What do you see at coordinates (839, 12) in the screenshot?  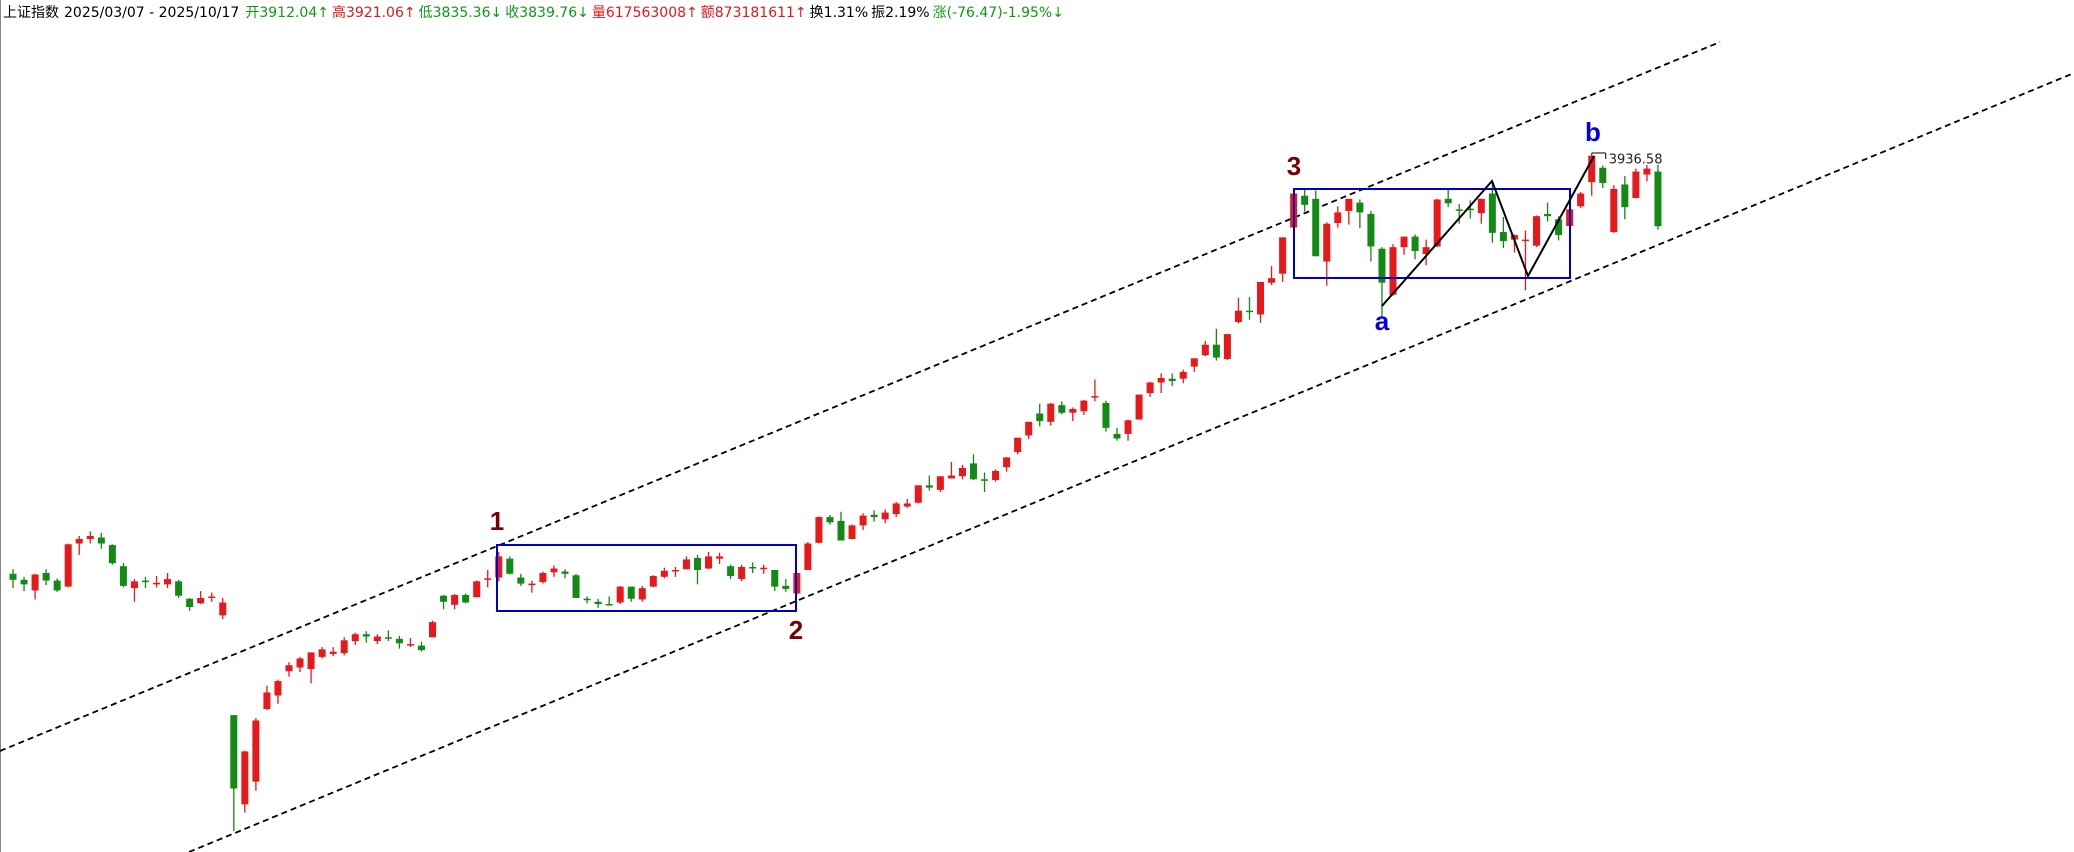 I see `quote-item: 换1.31%` at bounding box center [839, 12].